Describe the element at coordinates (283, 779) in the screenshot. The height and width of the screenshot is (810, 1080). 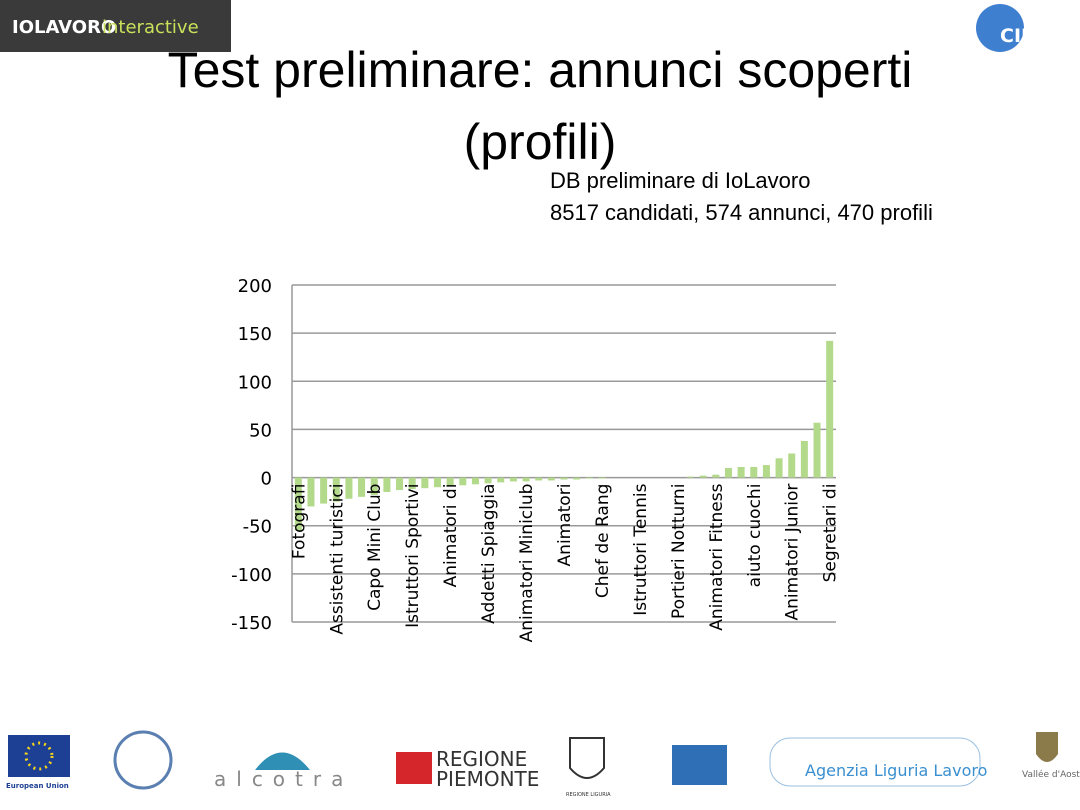
I see `logo-text: alcotra` at that location.